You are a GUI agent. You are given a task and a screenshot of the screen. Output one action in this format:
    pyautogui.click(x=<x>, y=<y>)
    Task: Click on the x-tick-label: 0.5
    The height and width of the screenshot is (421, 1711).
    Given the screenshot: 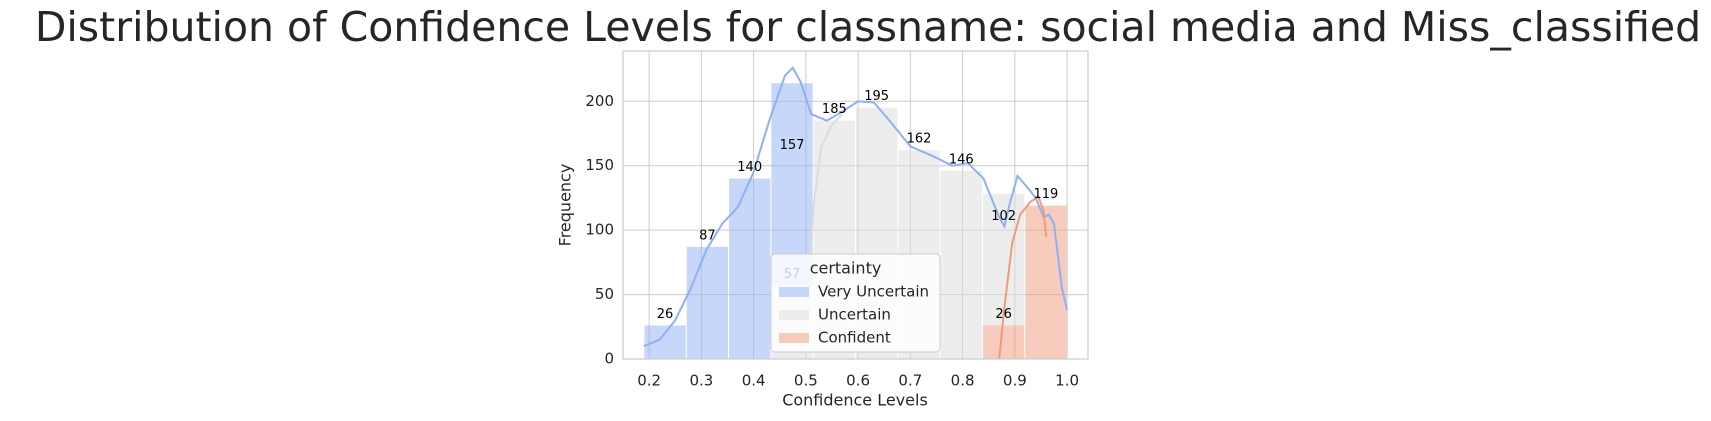 What is the action you would take?
    pyautogui.click(x=806, y=381)
    